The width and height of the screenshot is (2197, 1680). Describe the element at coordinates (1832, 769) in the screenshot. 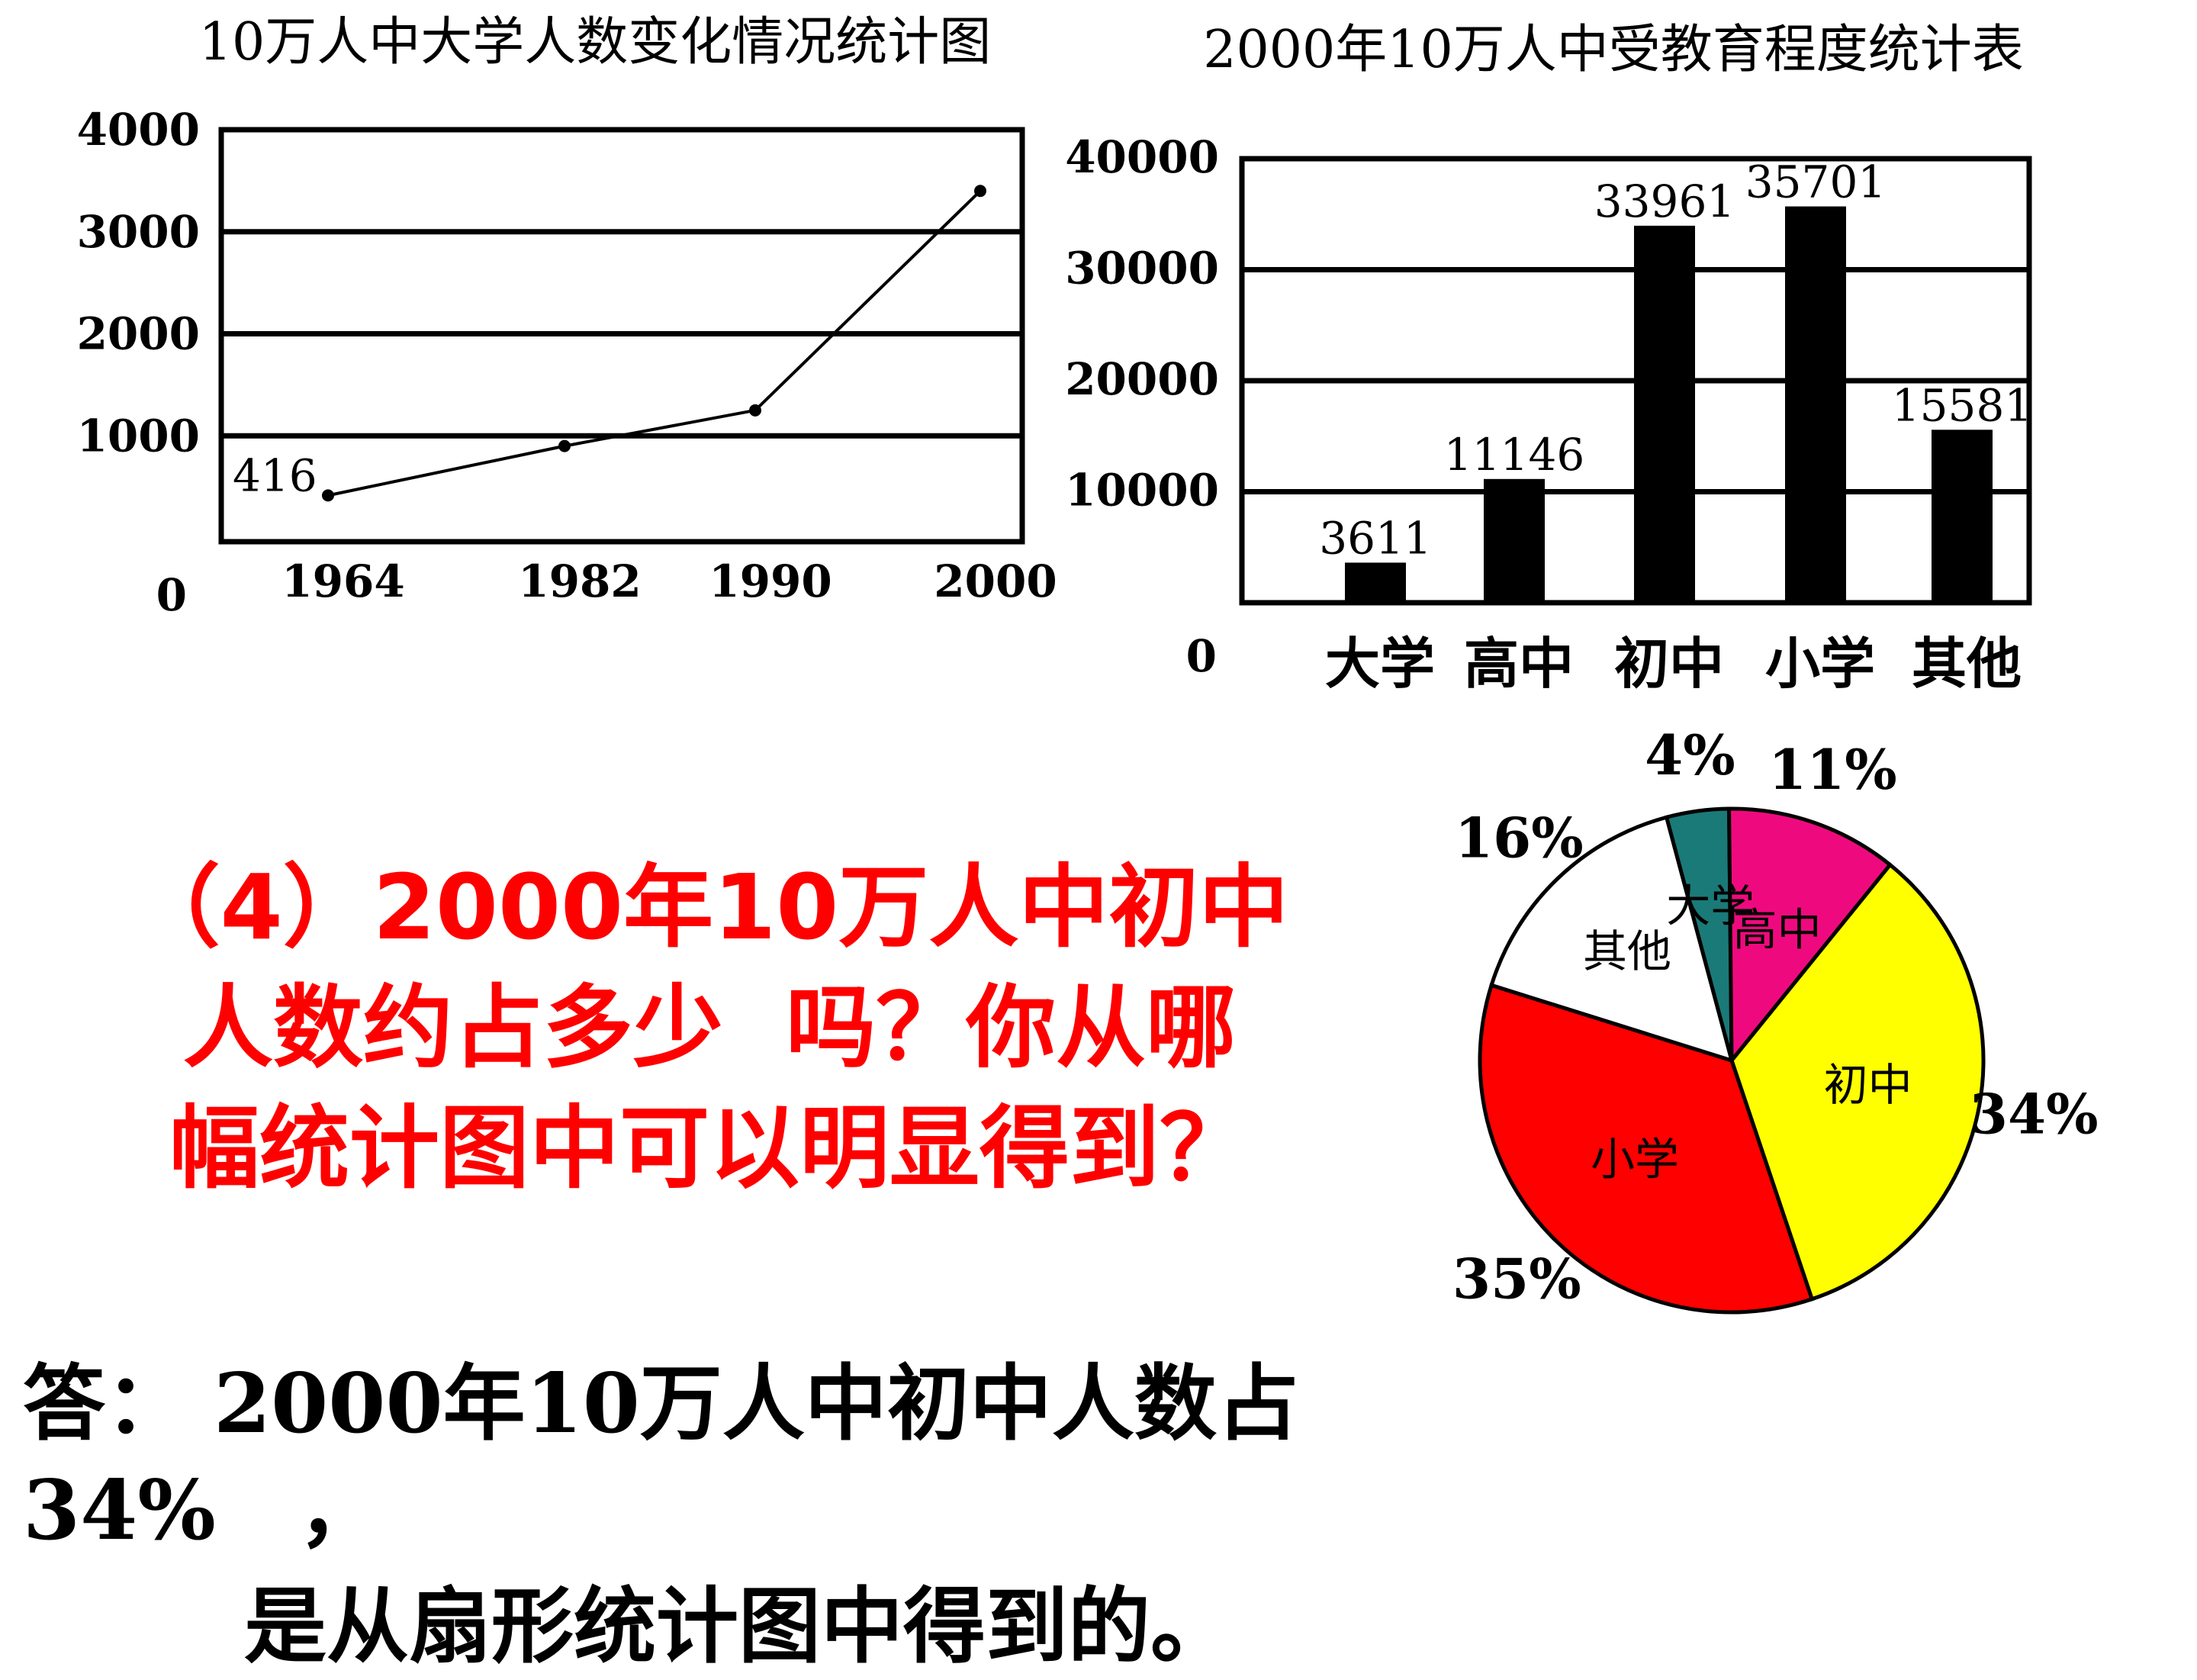

I see `pie-chart-percent-label: 11%` at that location.